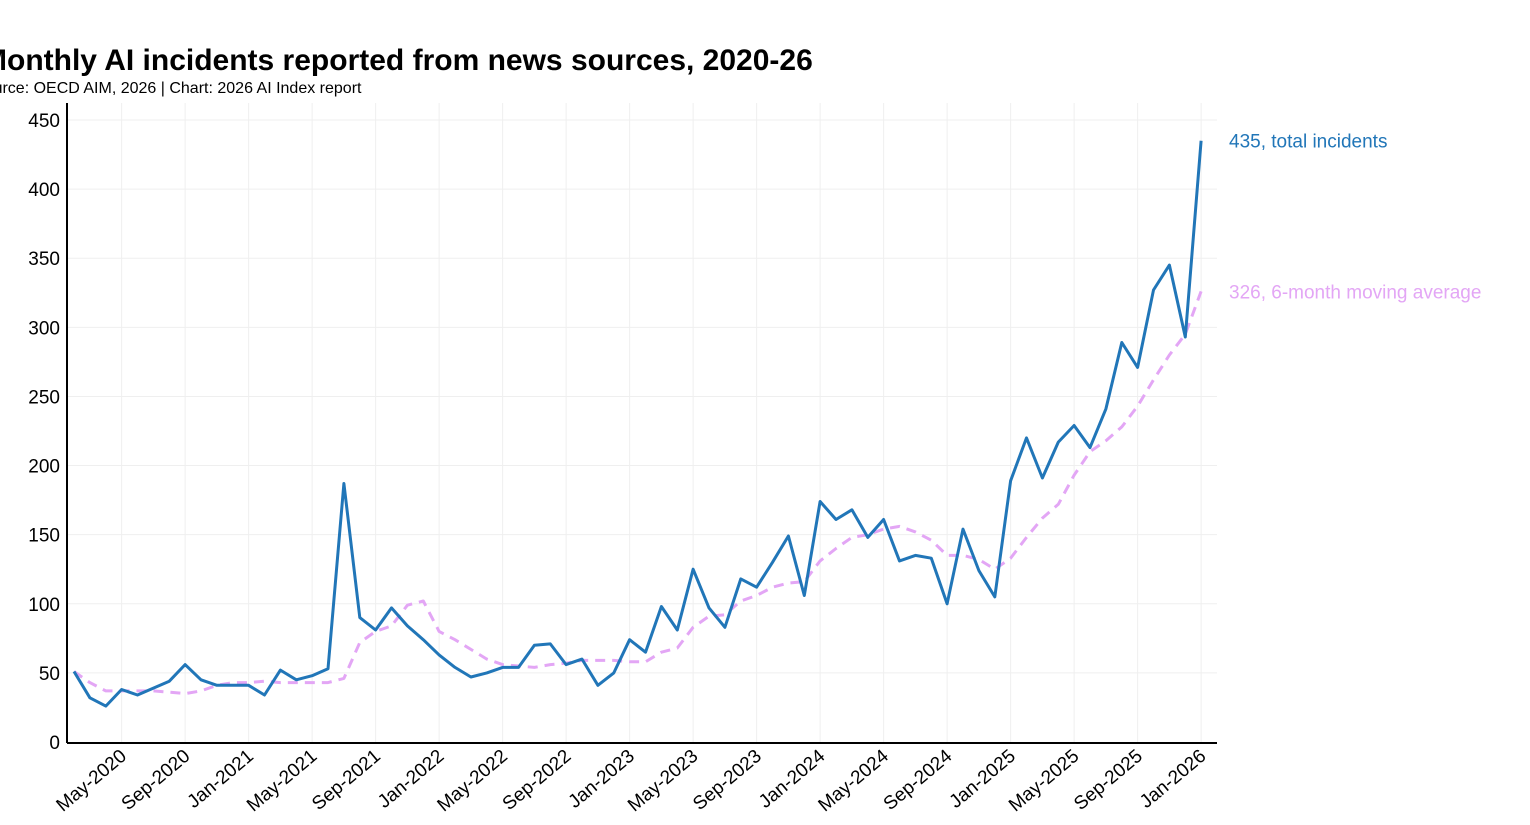 The image size is (1530, 825). I want to click on y-tick-label: 350, so click(44, 259).